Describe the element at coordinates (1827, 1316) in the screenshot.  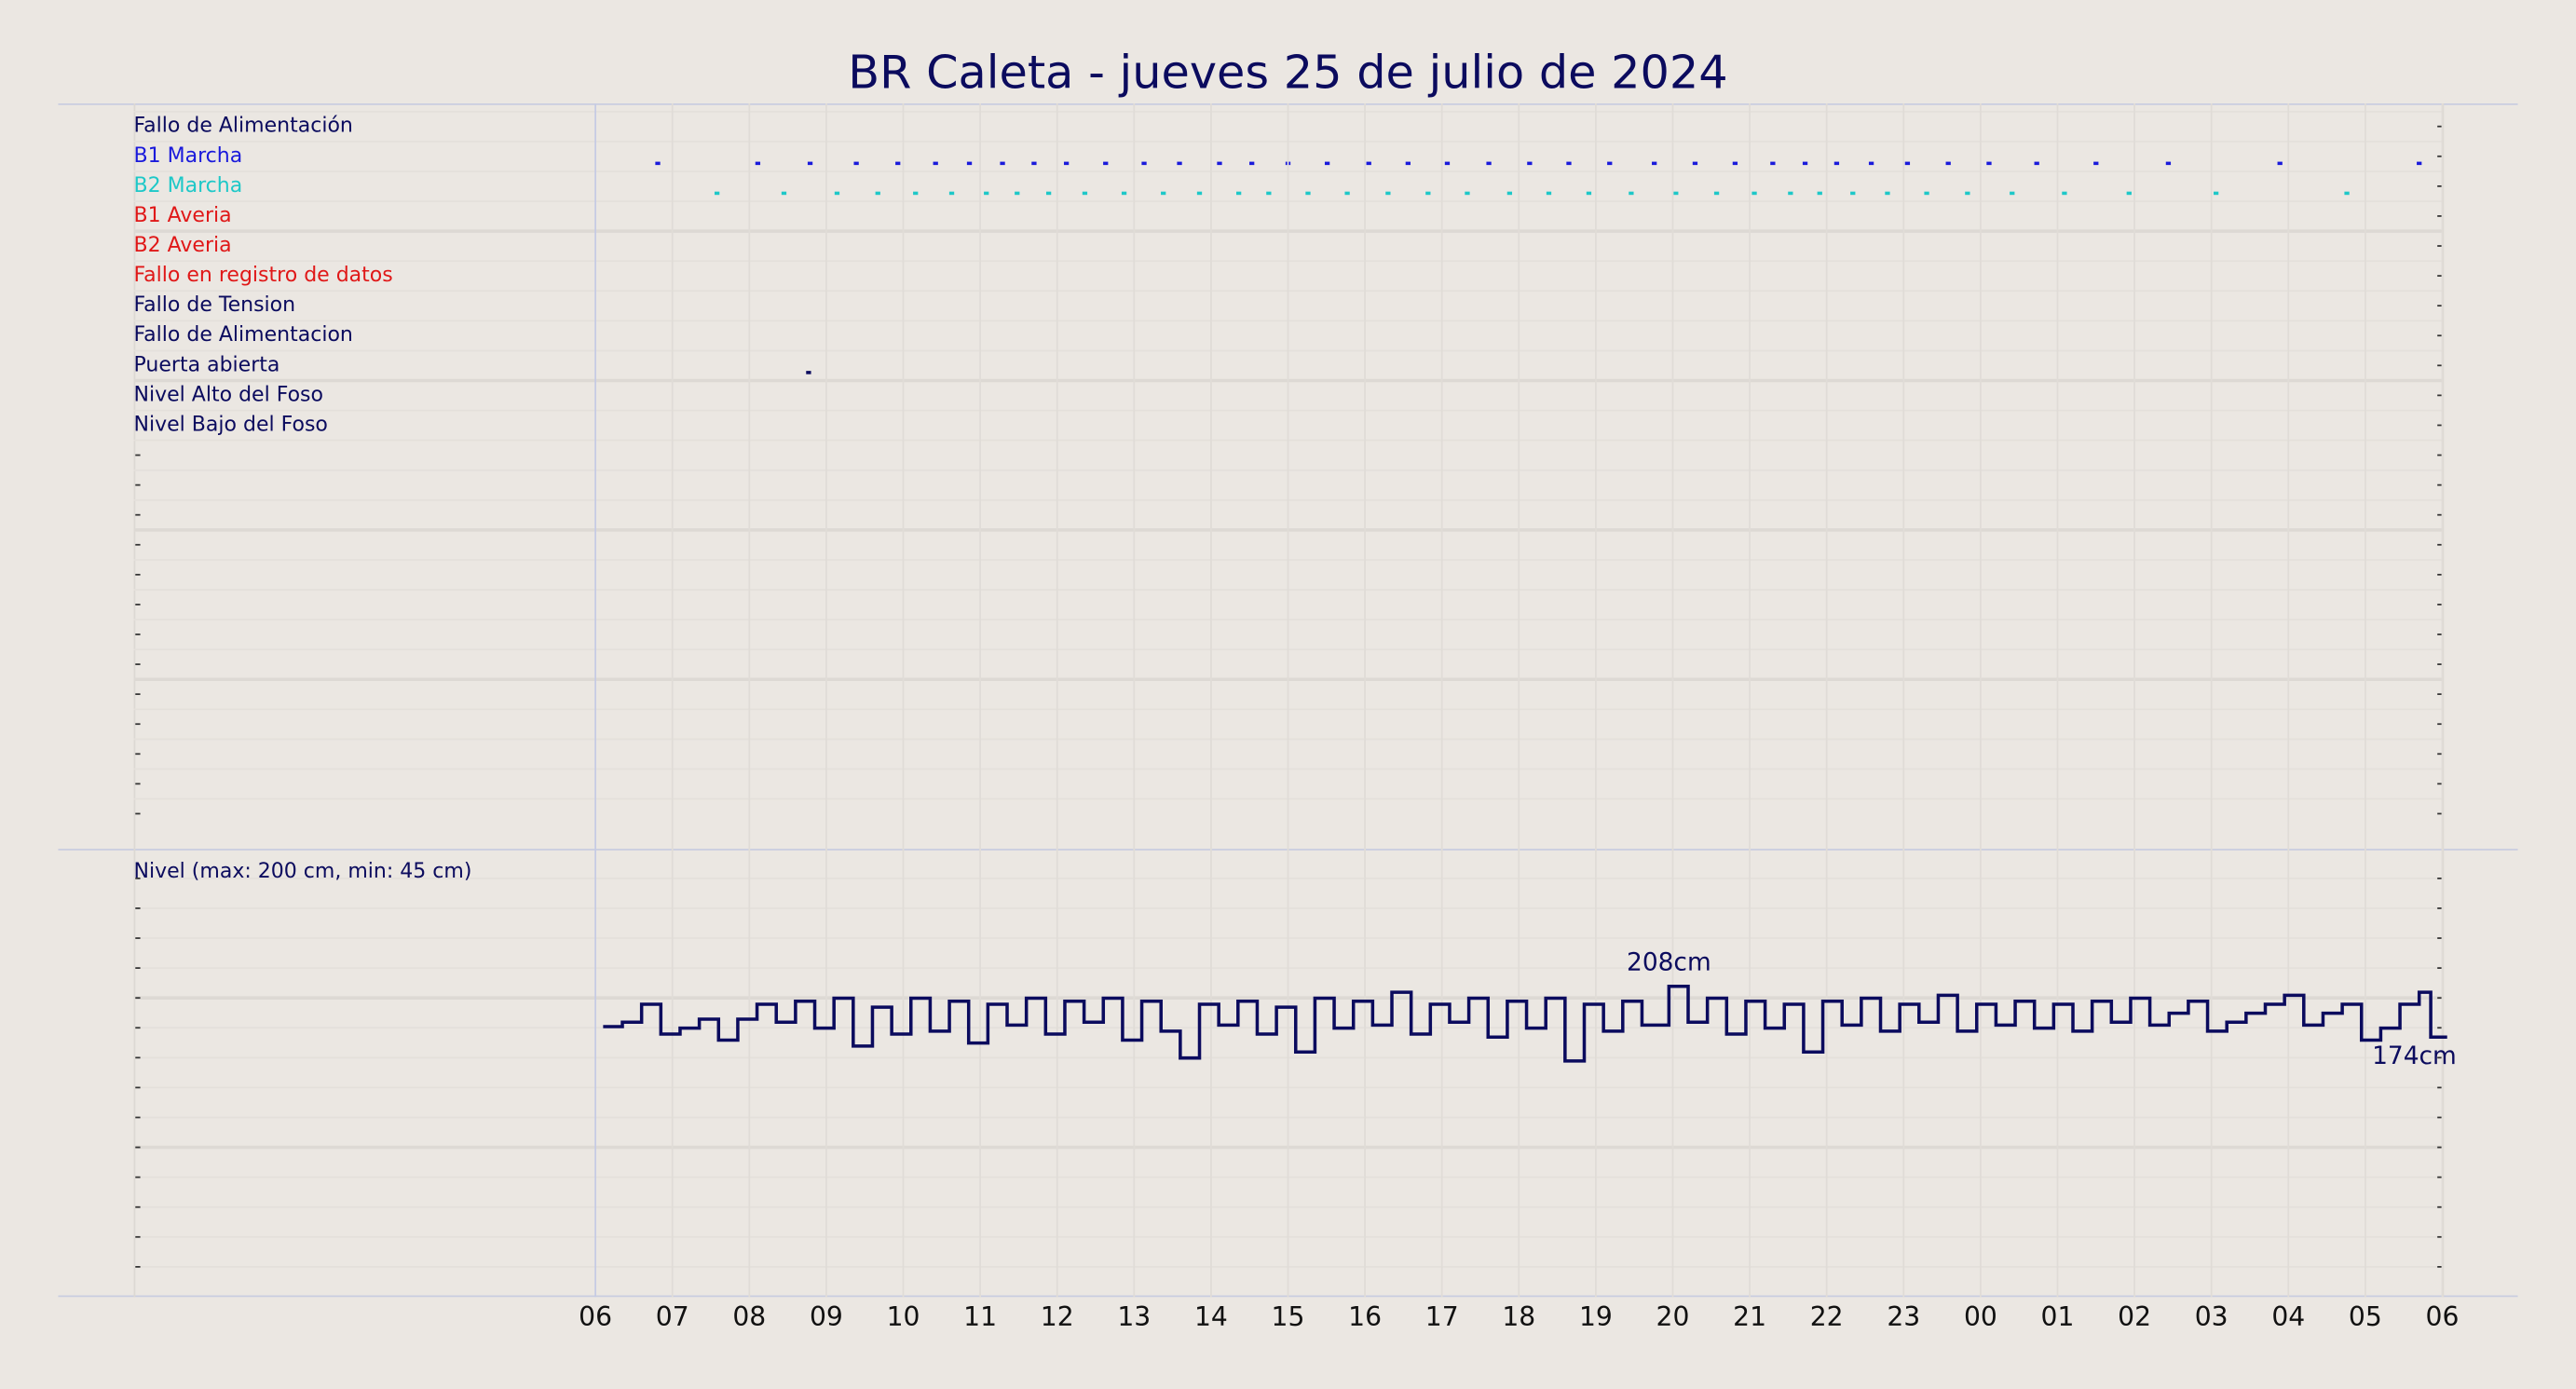
I see `x-tick-label: 22` at that location.